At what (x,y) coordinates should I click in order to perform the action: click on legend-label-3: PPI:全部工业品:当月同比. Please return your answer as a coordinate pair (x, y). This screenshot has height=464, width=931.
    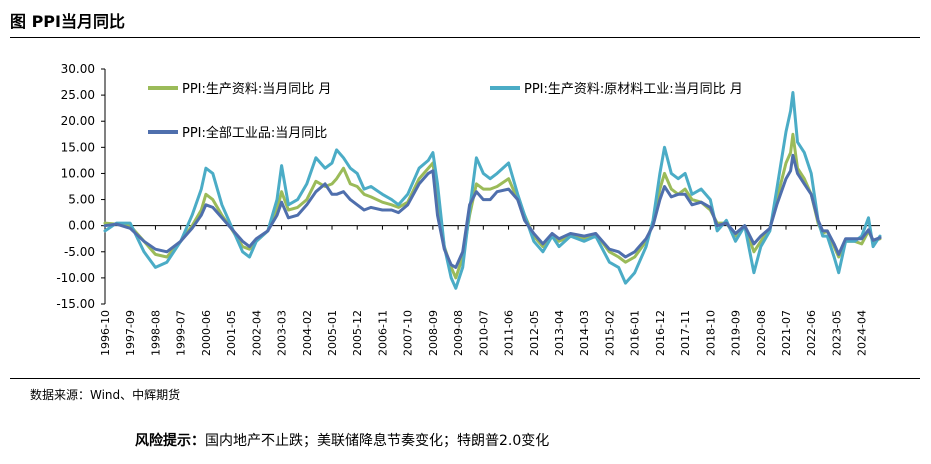
    Looking at the image, I should click on (254, 133).